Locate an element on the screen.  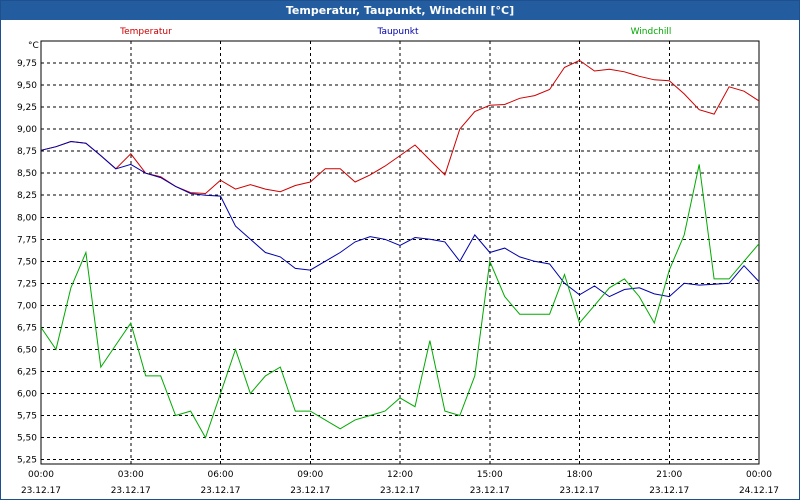
legend-taupunkt: Taupunkt is located at coordinates (397, 32).